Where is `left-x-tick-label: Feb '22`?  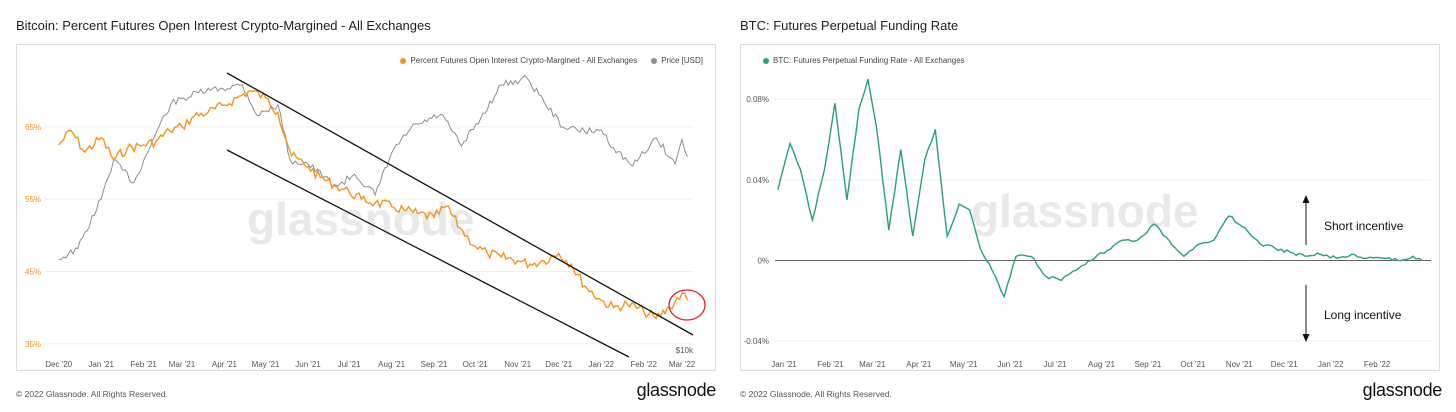
left-x-tick-label: Feb '22 is located at coordinates (643, 364).